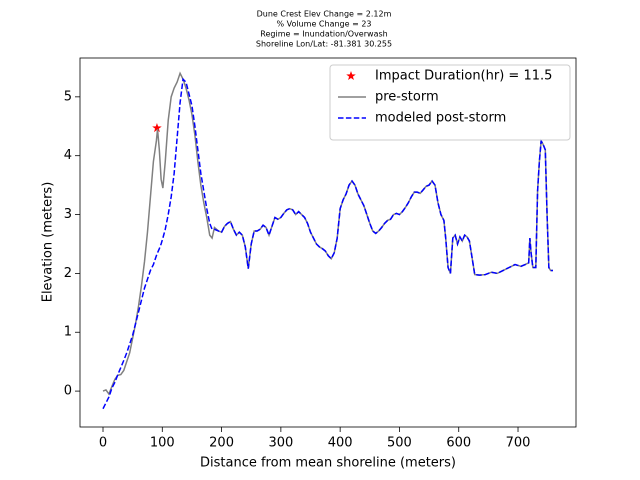  Describe the element at coordinates (328, 463) in the screenshot. I see `x-axis-label: Distance from mean shoreline (meters)` at that location.